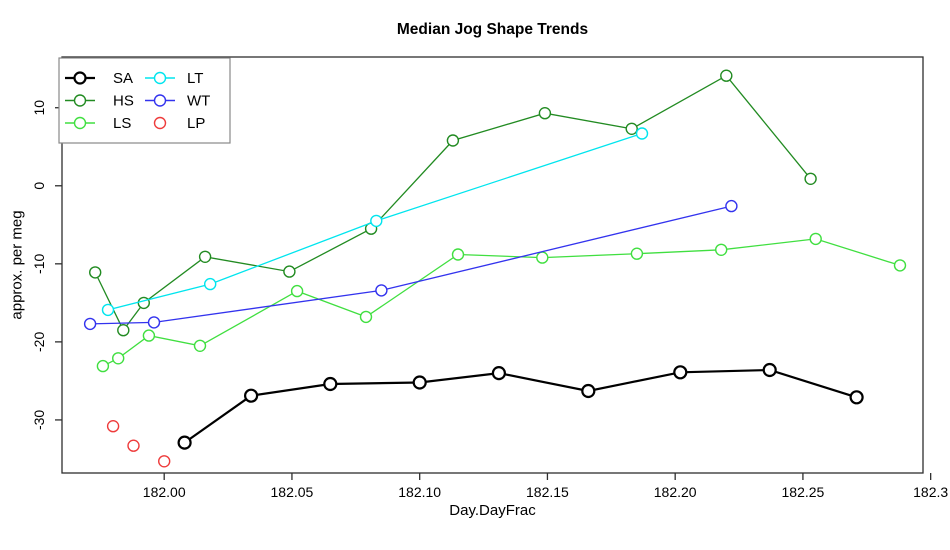 The height and width of the screenshot is (550, 950). What do you see at coordinates (492, 29) in the screenshot?
I see `chart-title: Median Jog Shape Trends` at bounding box center [492, 29].